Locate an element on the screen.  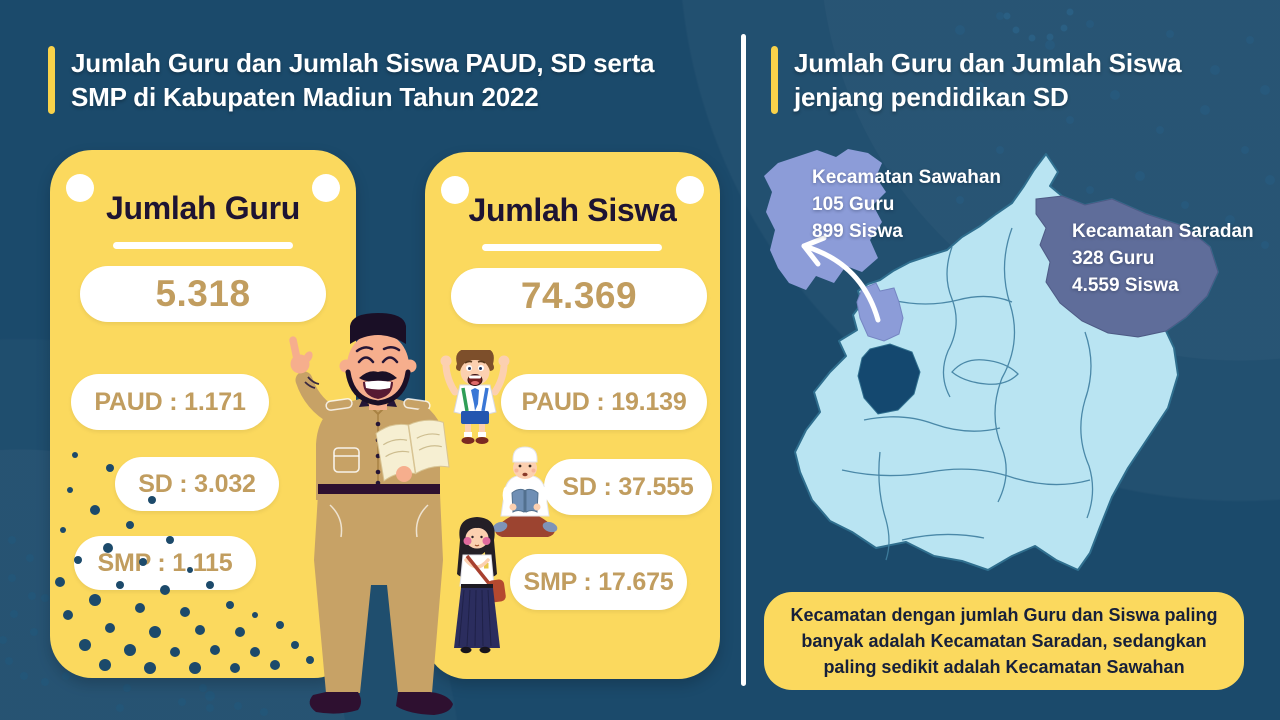
sawahan-callout-shape is located at coordinates (825, 219).